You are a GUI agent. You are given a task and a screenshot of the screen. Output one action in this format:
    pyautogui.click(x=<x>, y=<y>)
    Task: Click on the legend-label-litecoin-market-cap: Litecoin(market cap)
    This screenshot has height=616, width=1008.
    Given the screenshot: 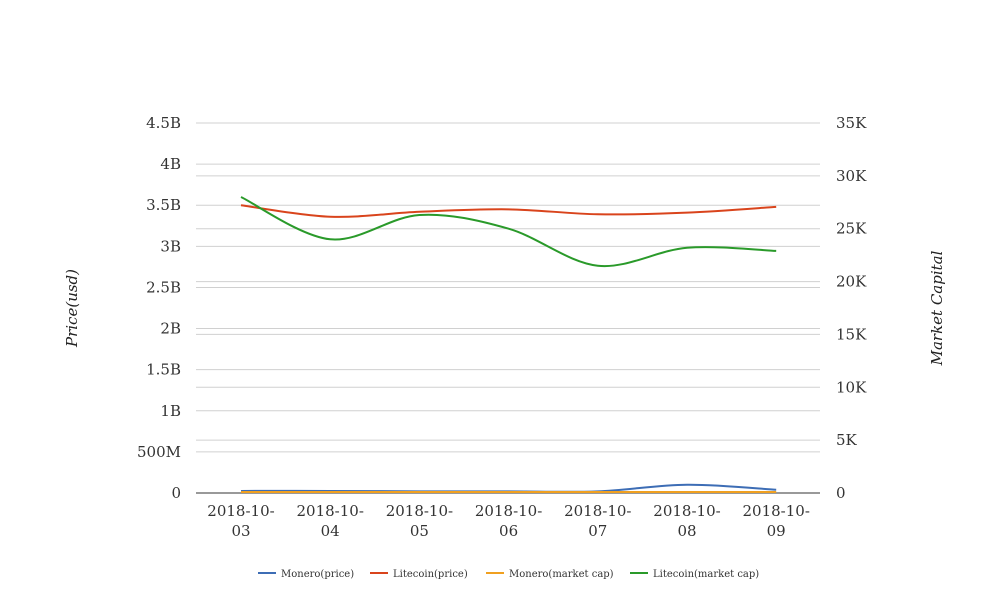 What is the action you would take?
    pyautogui.click(x=706, y=574)
    